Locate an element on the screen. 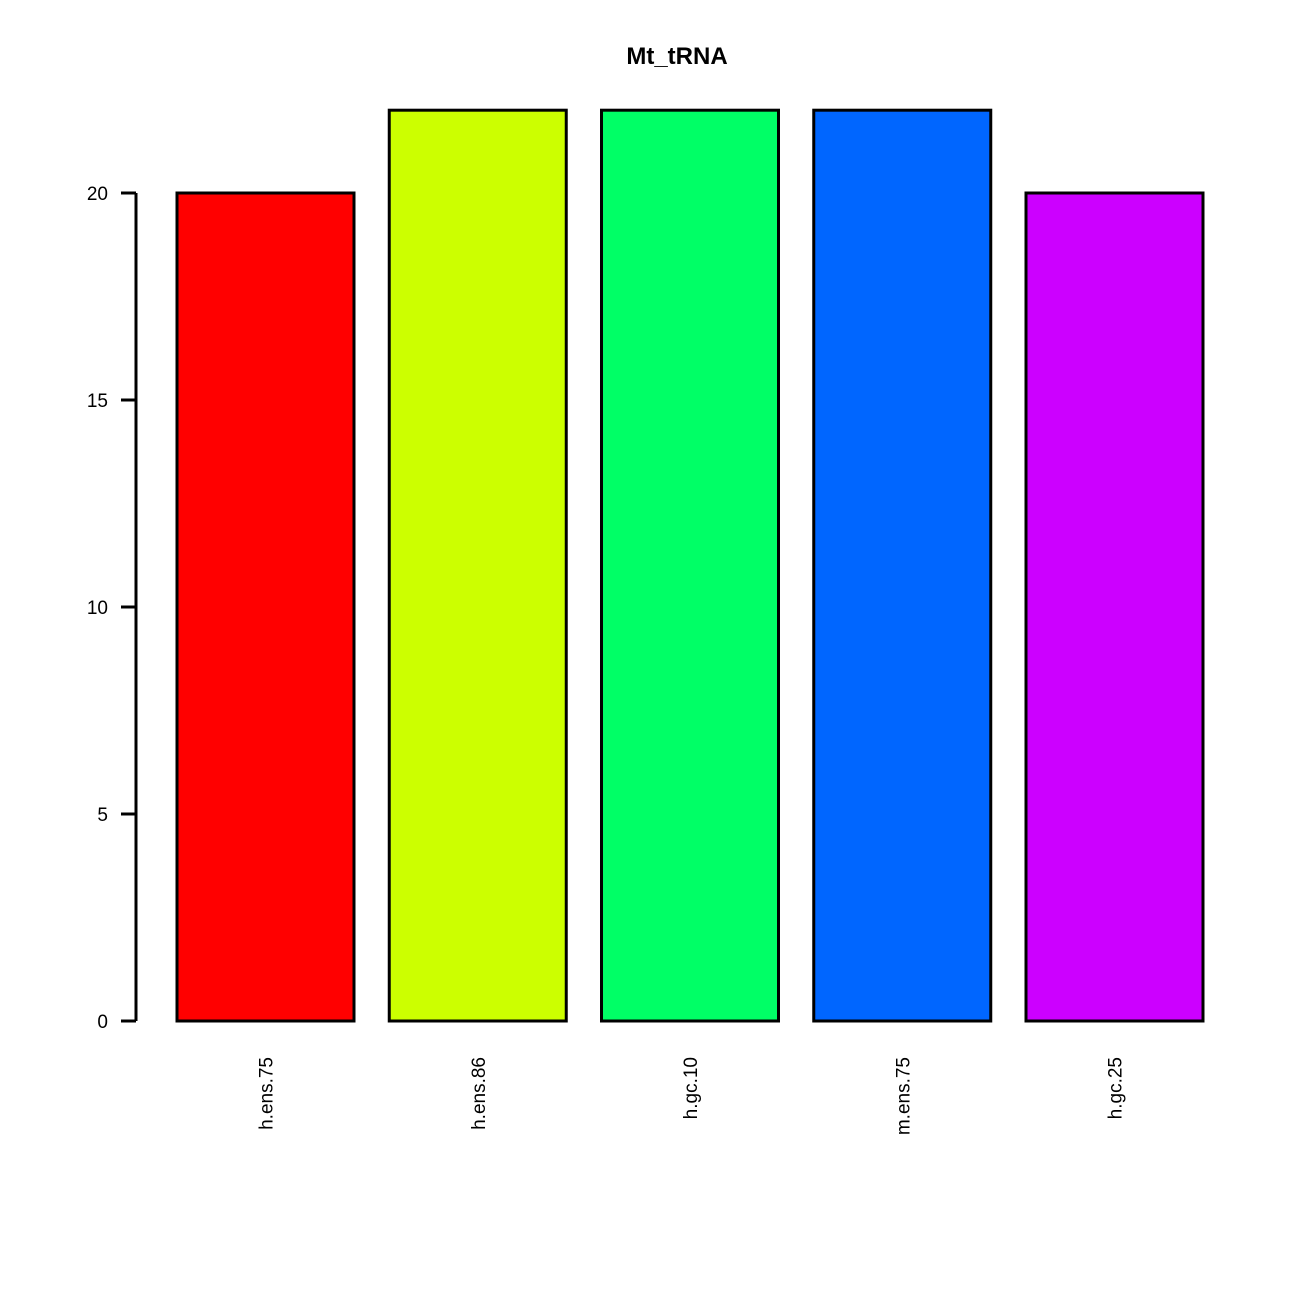  x-axis-labels: h.ens.75 h.ens.86 h.gc.10 m.ens.75 h.gc.25 is located at coordinates (692, 1096).